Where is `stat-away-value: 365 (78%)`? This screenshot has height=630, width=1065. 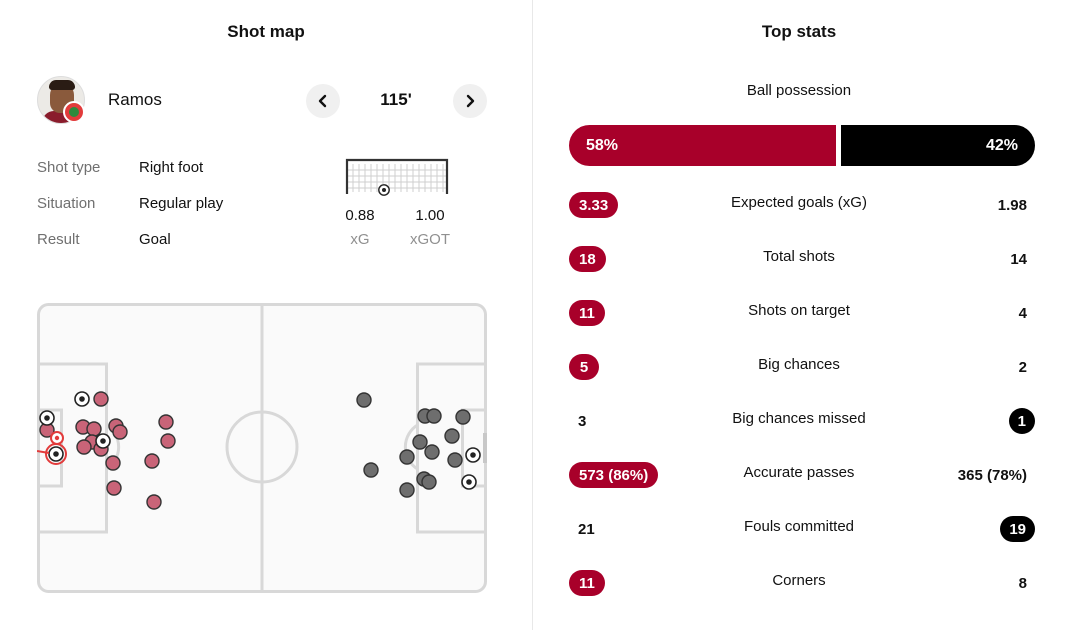
stat-away-value: 365 (78%) is located at coordinates (992, 475).